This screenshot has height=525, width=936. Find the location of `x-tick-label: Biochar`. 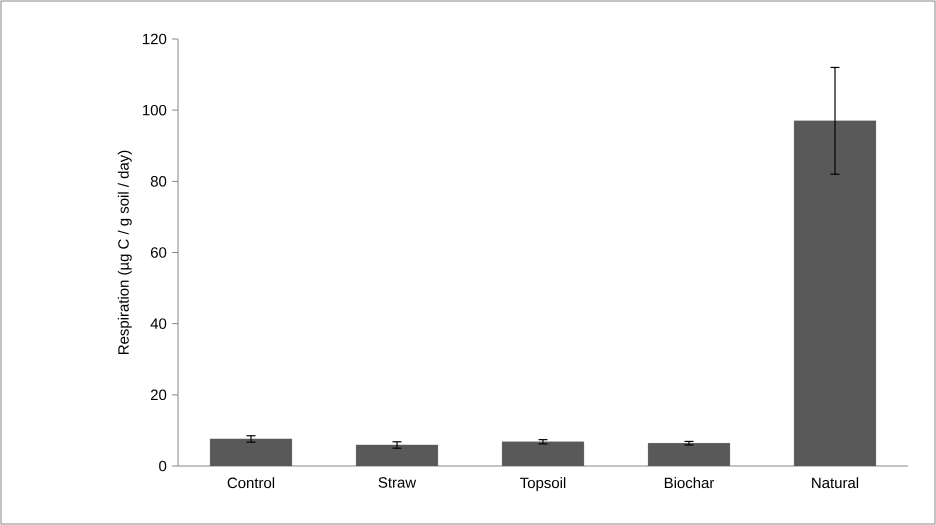

x-tick-label: Biochar is located at coordinates (689, 482).